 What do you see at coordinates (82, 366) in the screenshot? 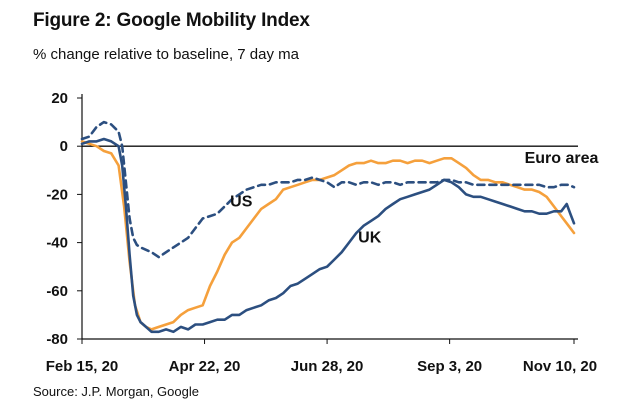
I see `x-tick-label: Feb 15, 20` at bounding box center [82, 366].